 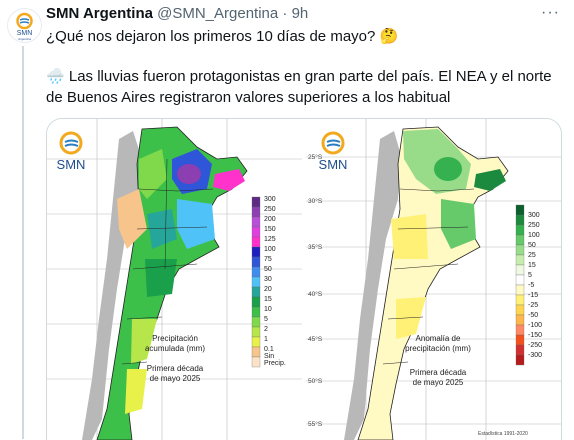 What do you see at coordinates (315, 381) in the screenshot?
I see `latitude-label: 50°S` at bounding box center [315, 381].